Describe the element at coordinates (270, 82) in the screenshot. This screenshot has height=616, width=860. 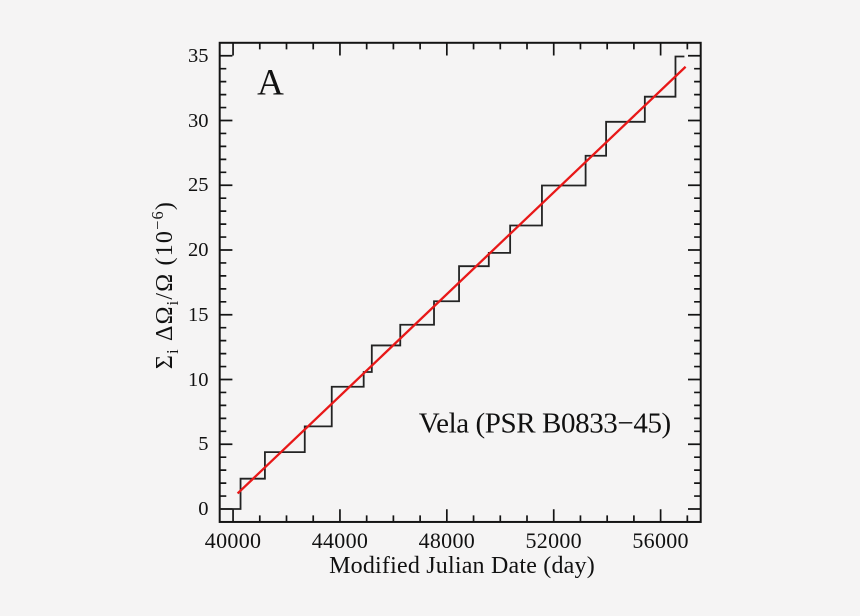
I see `panel-label: A` at that location.